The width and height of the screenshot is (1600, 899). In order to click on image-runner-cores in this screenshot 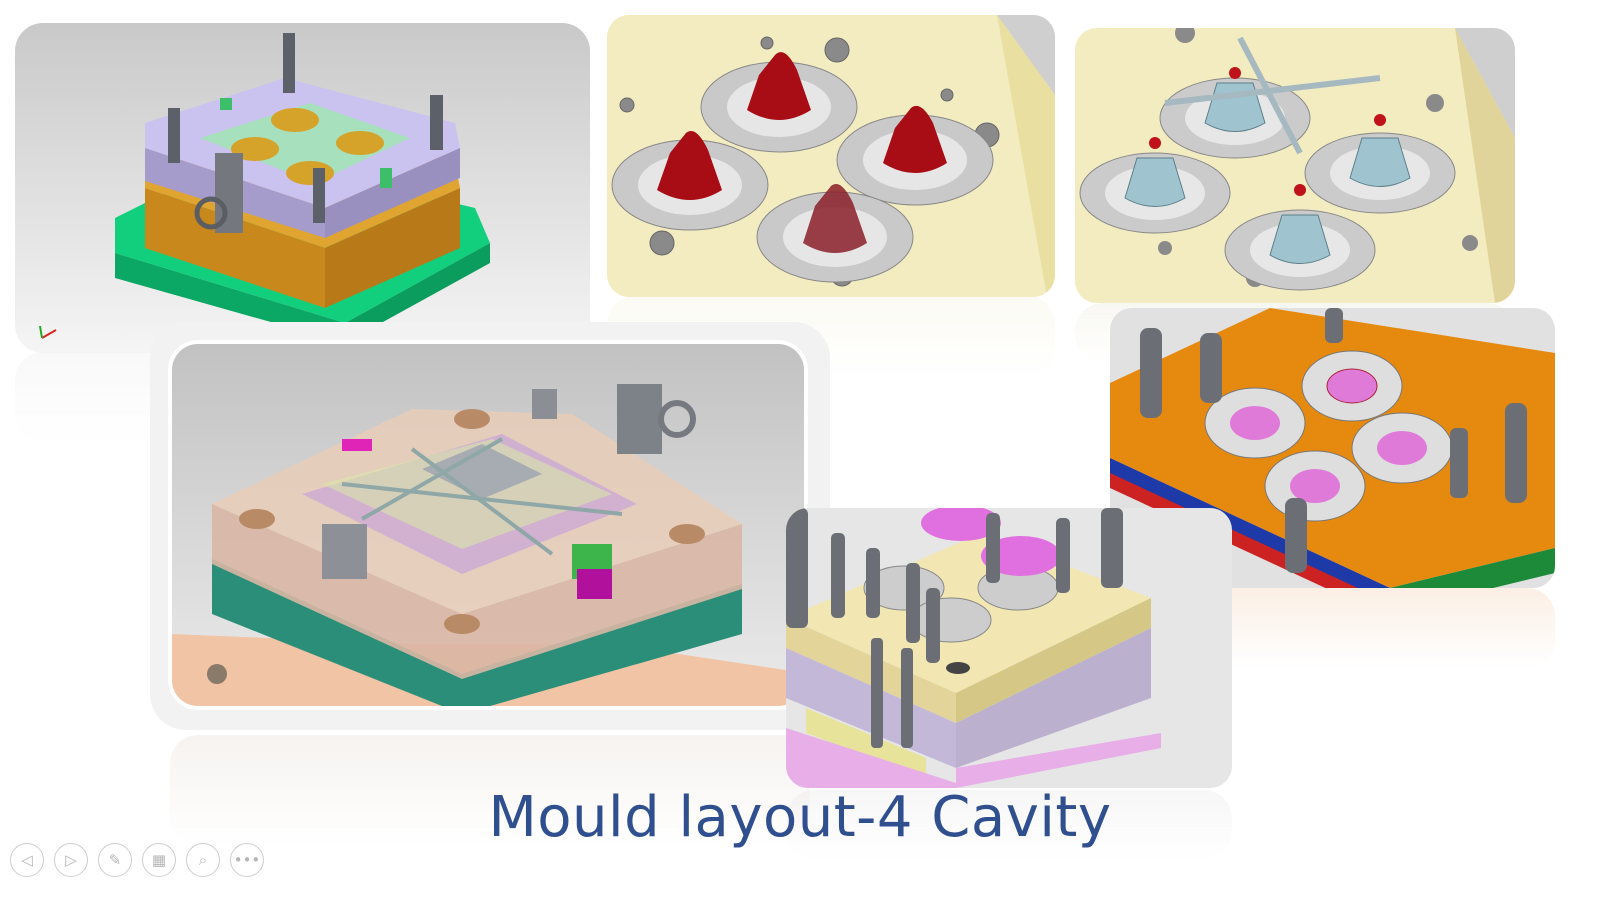, I will do `click(1295, 165)`.